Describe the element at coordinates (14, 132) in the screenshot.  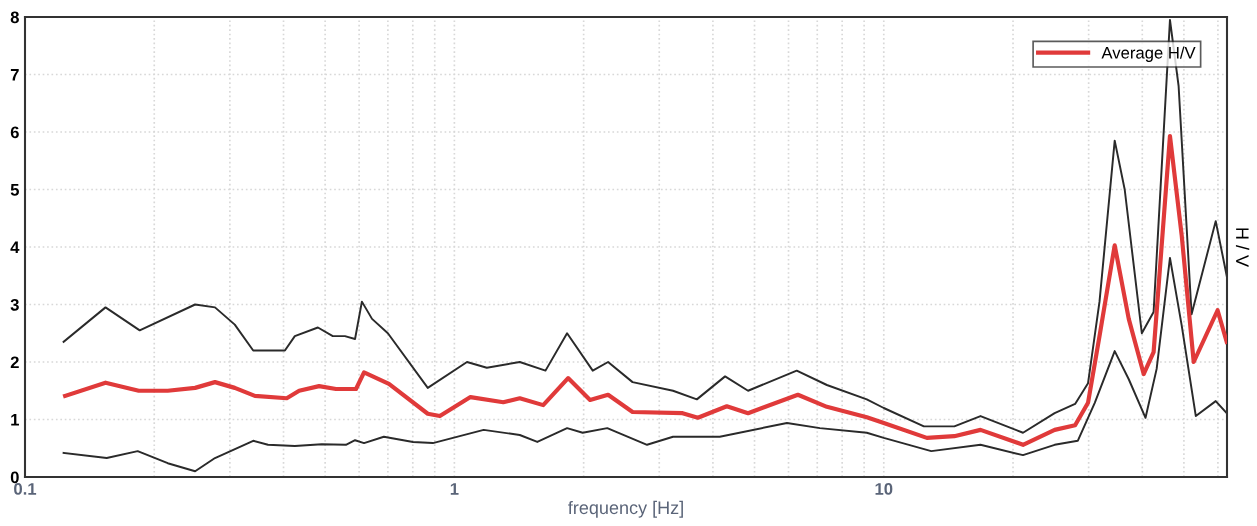
I see `y-tick-label: 6` at that location.